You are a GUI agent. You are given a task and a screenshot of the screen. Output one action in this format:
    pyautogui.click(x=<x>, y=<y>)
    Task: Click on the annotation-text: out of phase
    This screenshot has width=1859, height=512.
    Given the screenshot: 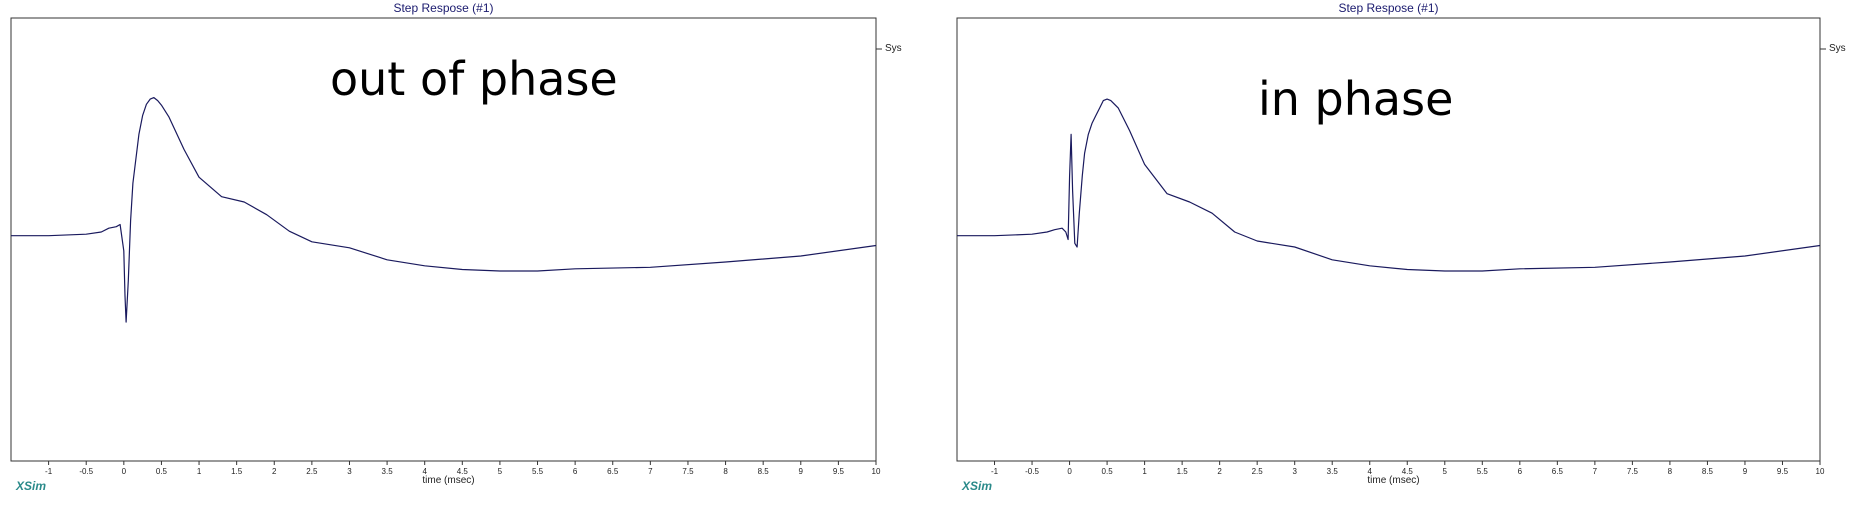 What is the action you would take?
    pyautogui.click(x=474, y=79)
    